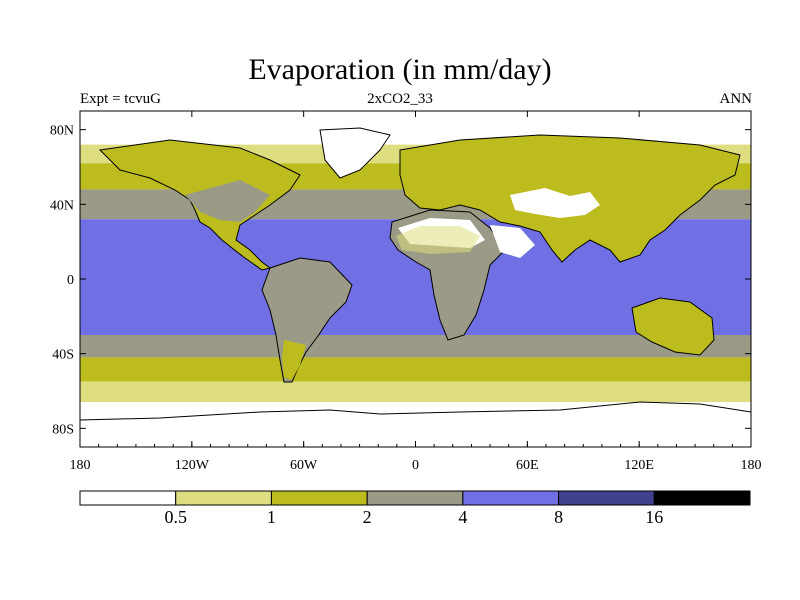  Describe the element at coordinates (63, 355) in the screenshot. I see `y-tick-label: 40S` at that location.